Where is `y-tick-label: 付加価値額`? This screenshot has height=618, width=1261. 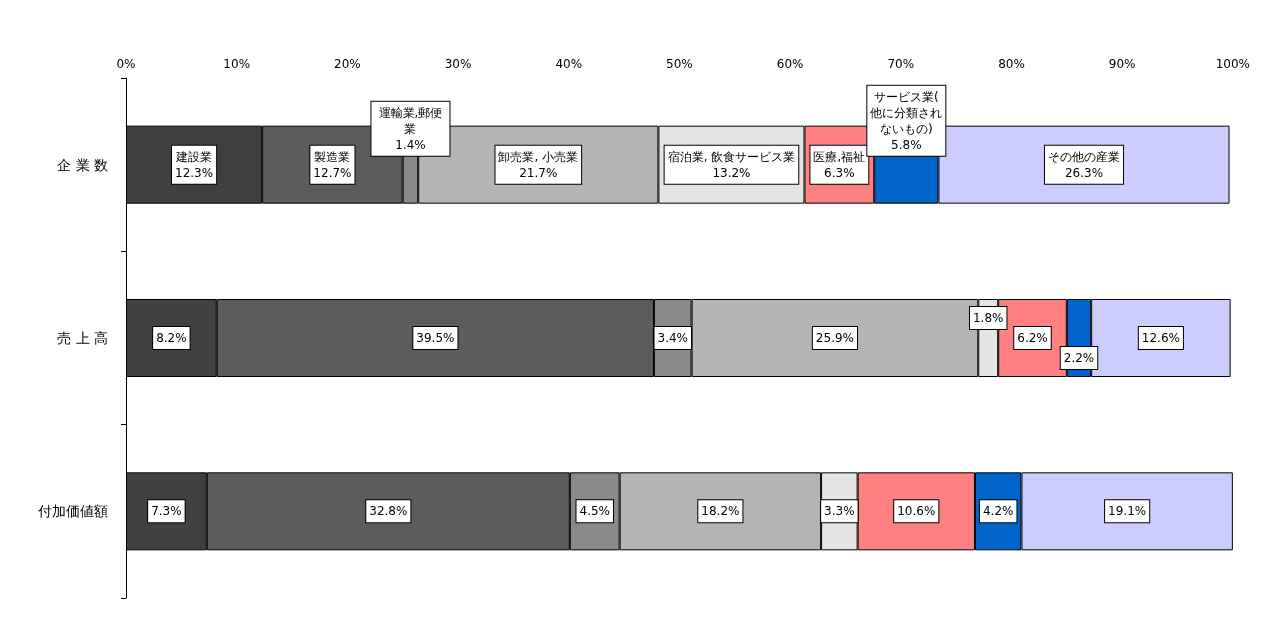 y-tick-label: 付加価値額 is located at coordinates (72, 511).